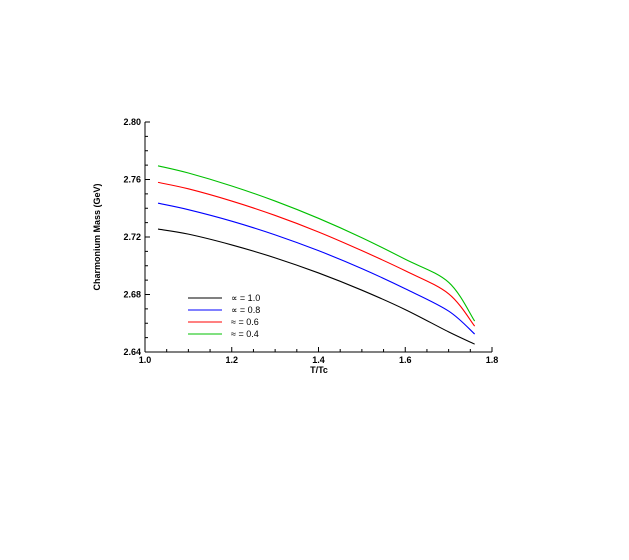 This screenshot has height=560, width=629. I want to click on y-tick-label: 2.72, so click(132, 237).